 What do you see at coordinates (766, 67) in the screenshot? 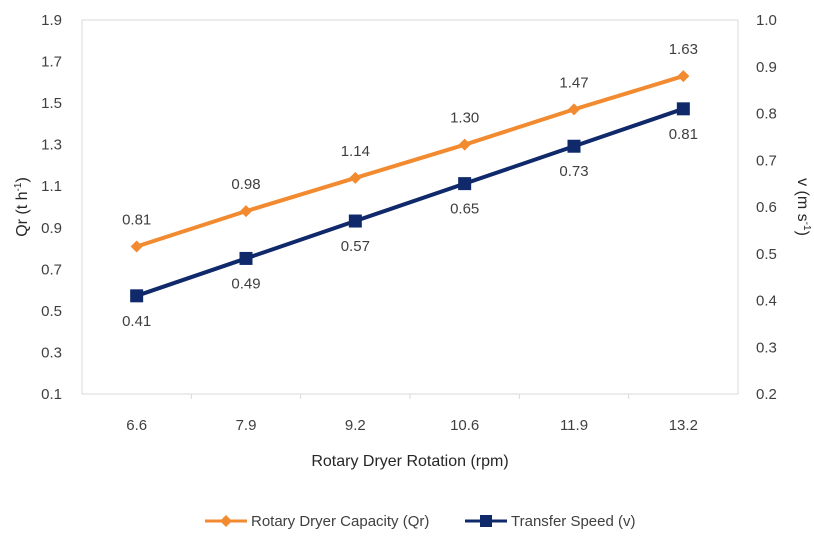
I see `y-right-tick-label: 0.9` at bounding box center [766, 67].